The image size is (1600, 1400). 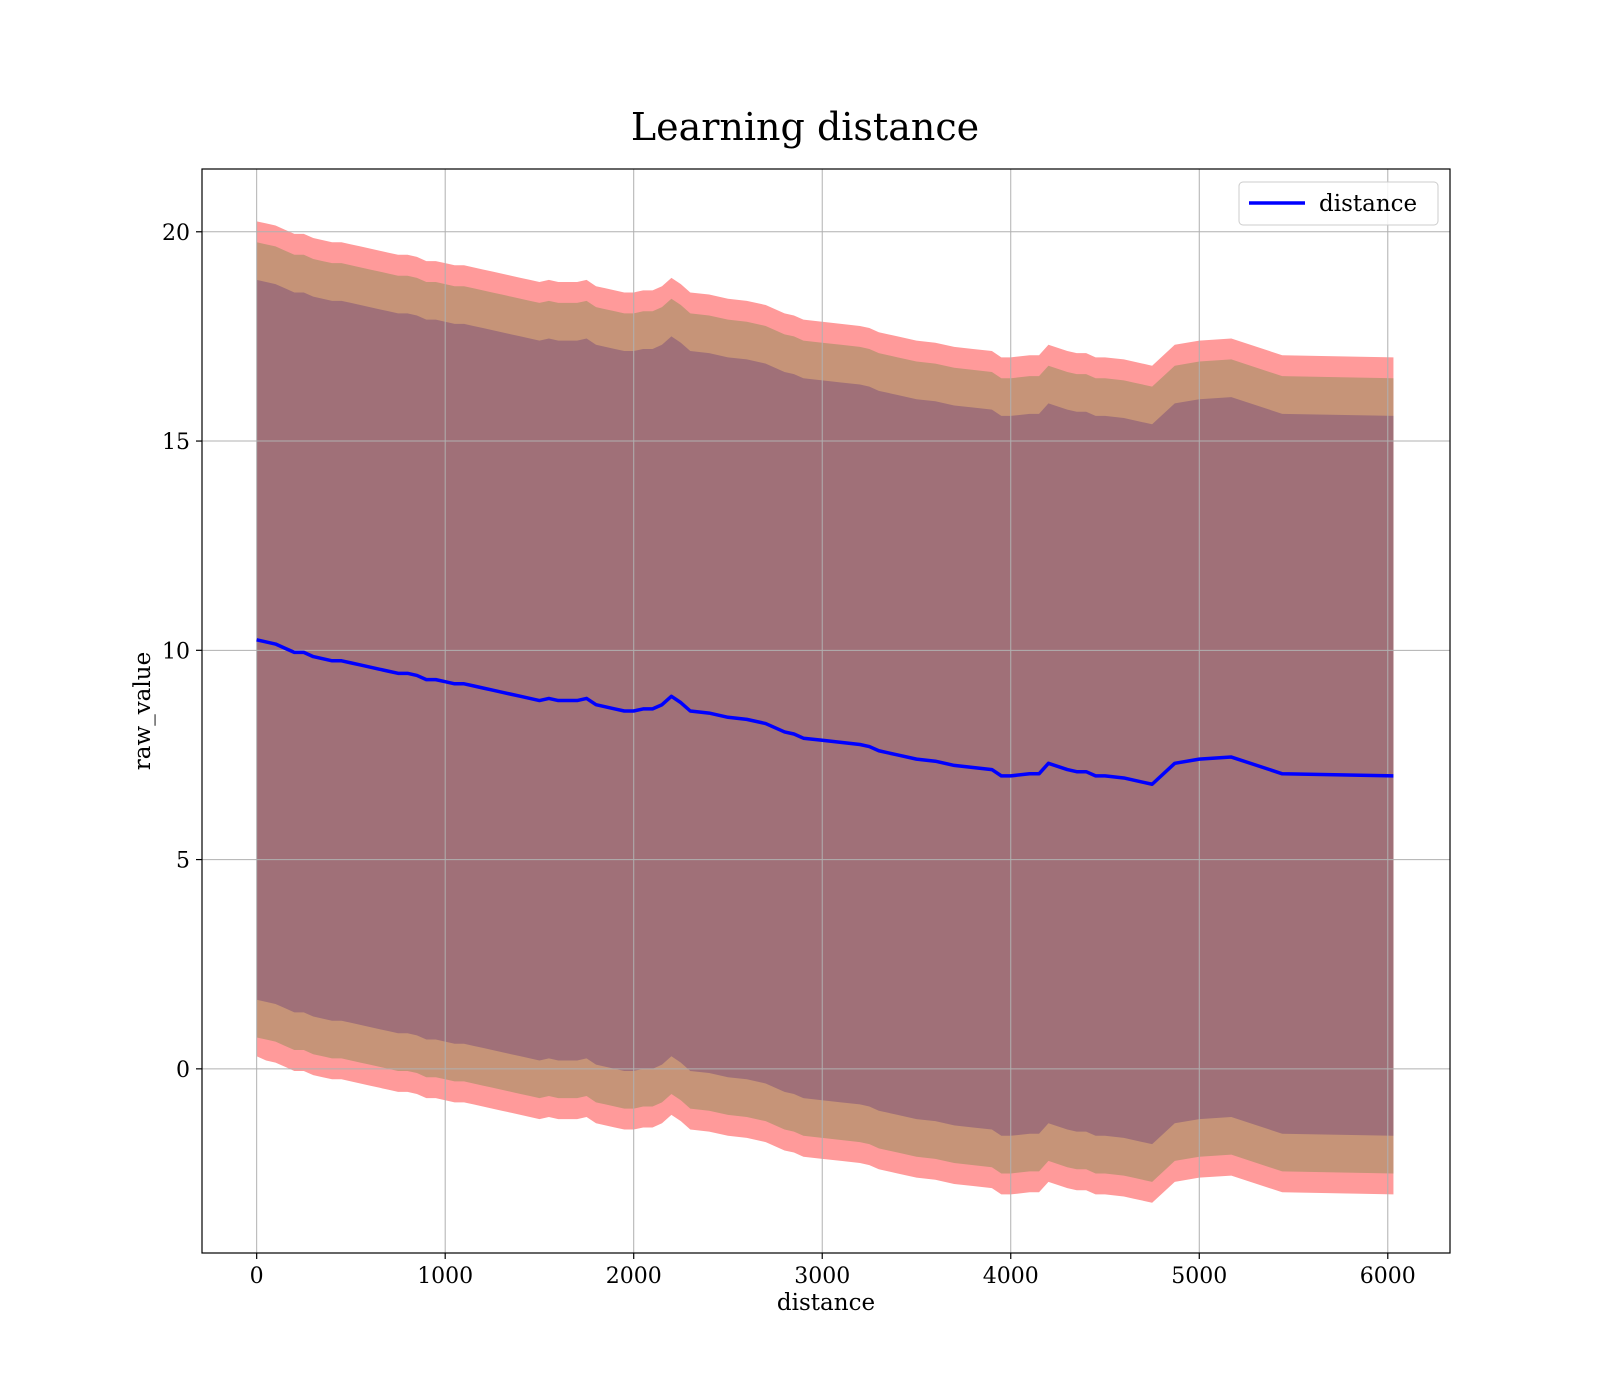 I want to click on x-axis-ticks: 0 1000 2000 3000 4000 5000 6000, so click(x=833, y=1271).